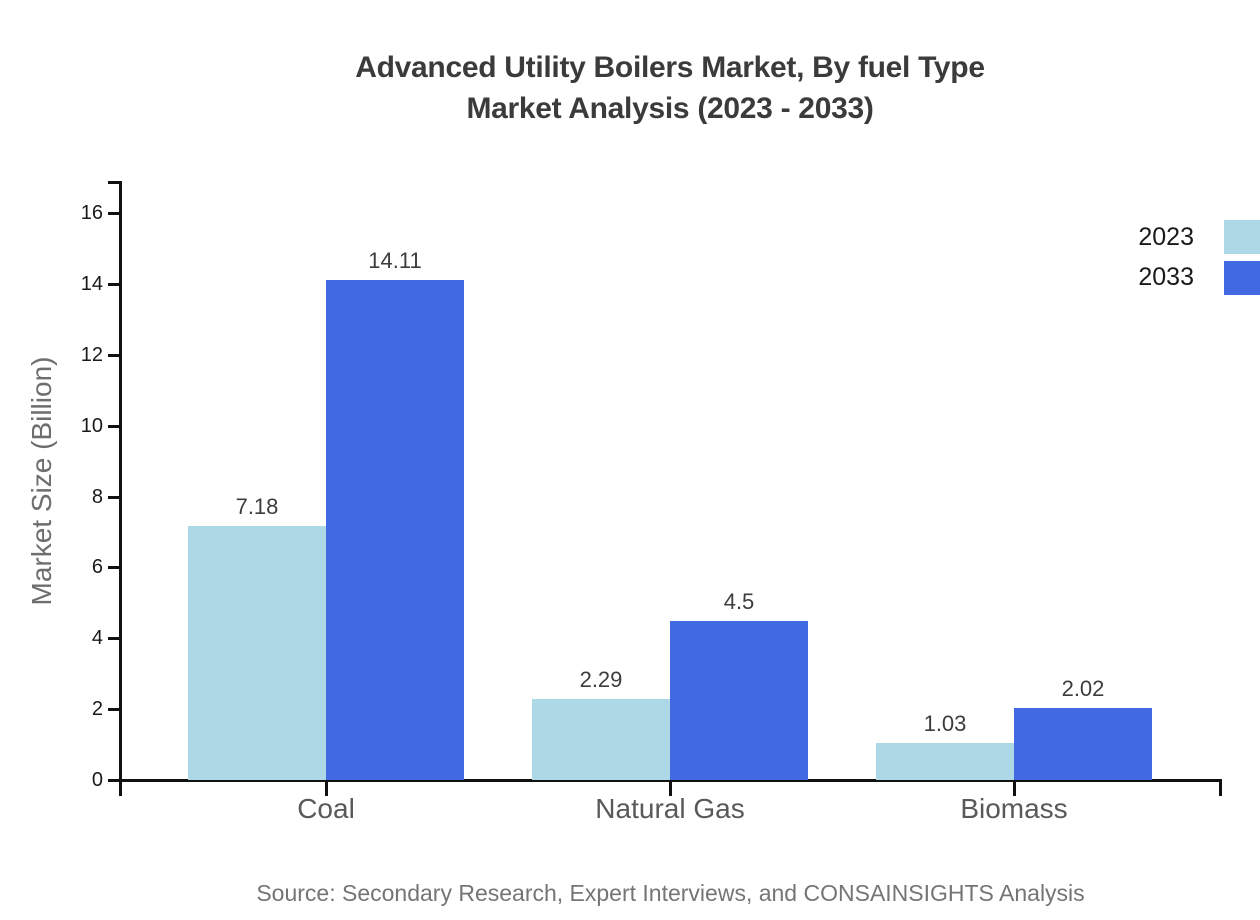 The image size is (1260, 920). I want to click on chart-title-line2: Market Analysis (2023 - 2033), so click(670, 108).